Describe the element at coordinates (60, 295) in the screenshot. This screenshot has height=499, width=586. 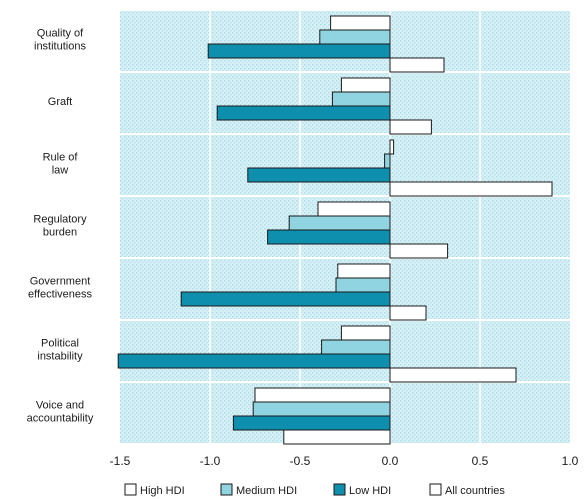
I see `category-label: effectiveness` at that location.